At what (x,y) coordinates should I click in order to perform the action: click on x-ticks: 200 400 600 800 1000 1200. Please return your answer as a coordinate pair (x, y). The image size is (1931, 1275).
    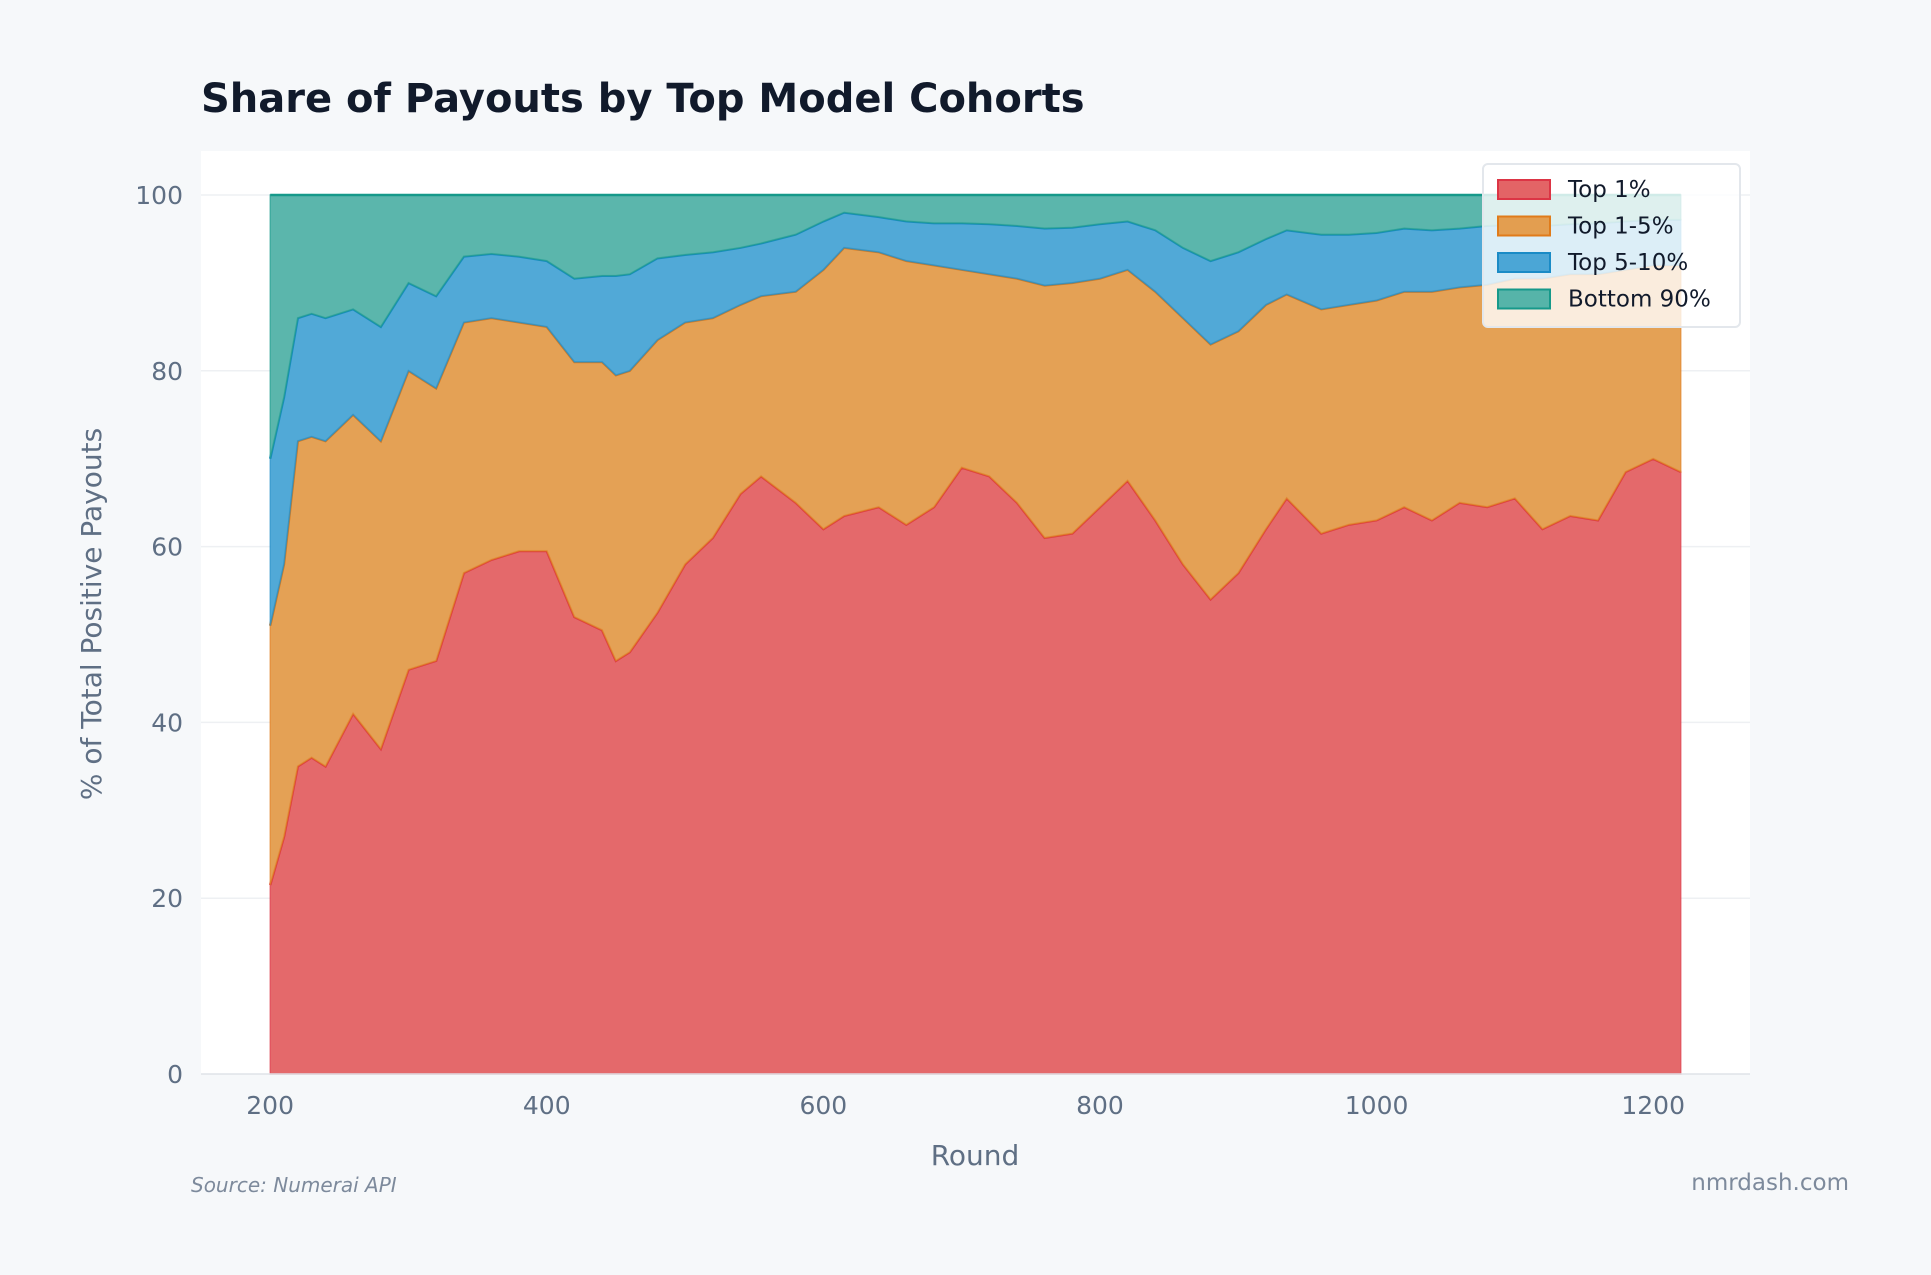
    Looking at the image, I should click on (965, 1105).